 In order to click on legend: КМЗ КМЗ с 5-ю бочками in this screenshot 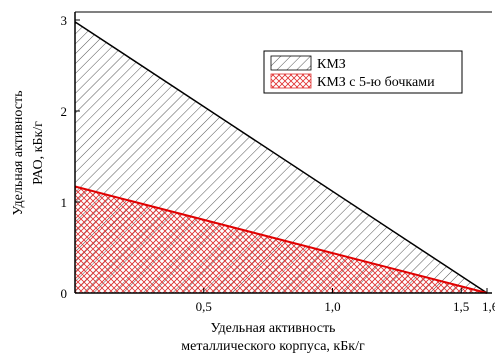, I will do `click(363, 72)`.